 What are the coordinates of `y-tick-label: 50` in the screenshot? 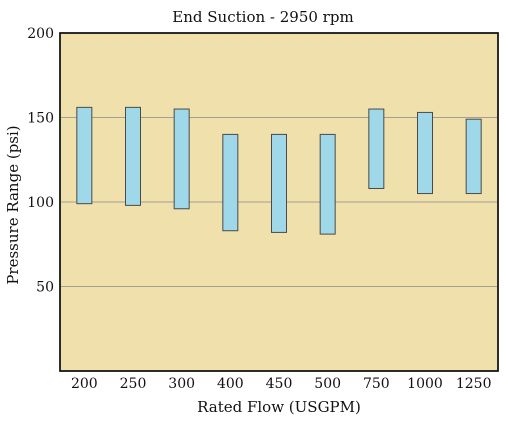 It's located at (45, 288).